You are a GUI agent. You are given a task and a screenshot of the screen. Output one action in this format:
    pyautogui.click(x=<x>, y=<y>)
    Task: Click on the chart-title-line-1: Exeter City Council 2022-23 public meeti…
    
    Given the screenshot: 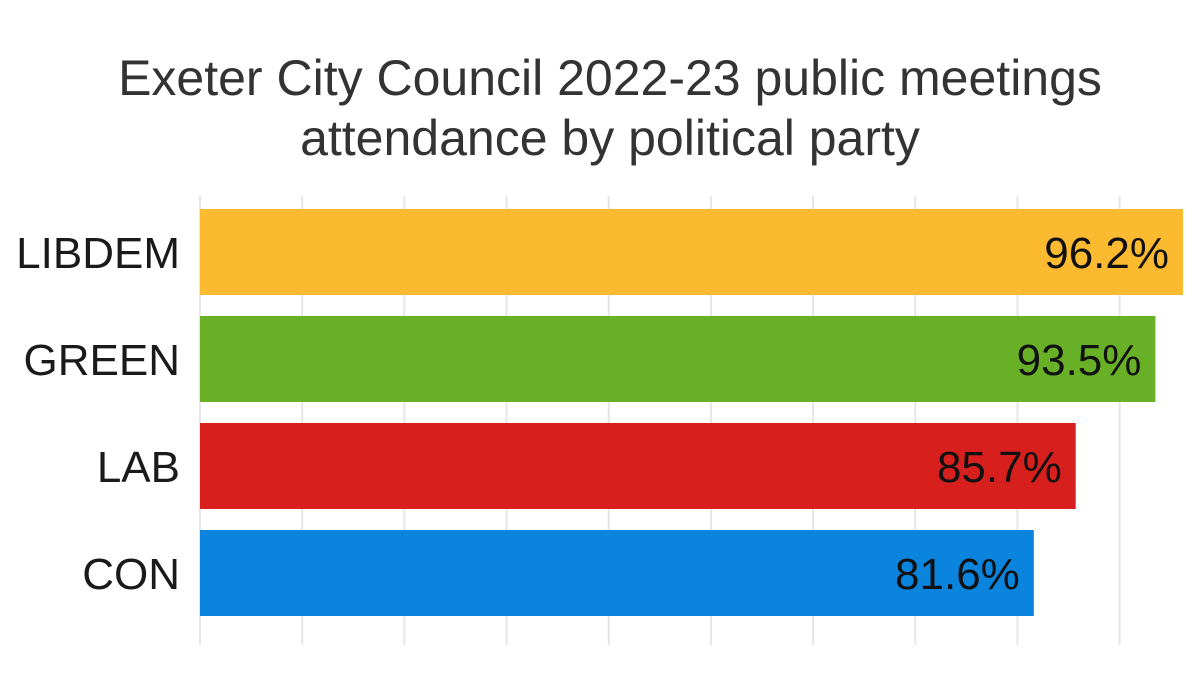 What is the action you would take?
    pyautogui.click(x=610, y=78)
    